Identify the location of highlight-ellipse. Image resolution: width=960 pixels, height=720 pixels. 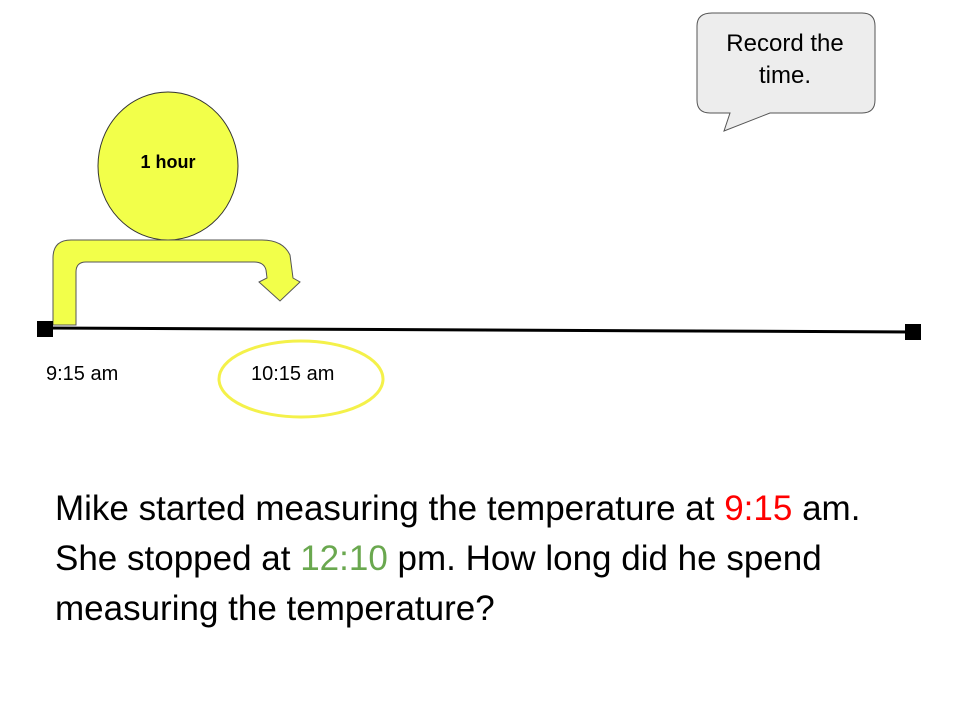
(301, 379).